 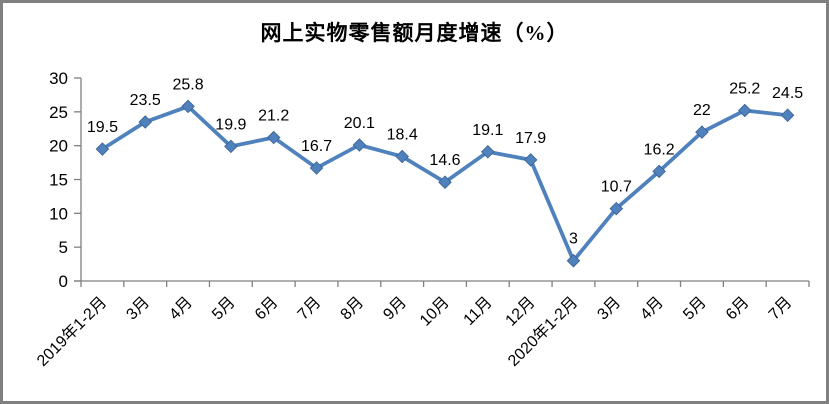 I want to click on data-point-label: 24.5, so click(x=787, y=93).